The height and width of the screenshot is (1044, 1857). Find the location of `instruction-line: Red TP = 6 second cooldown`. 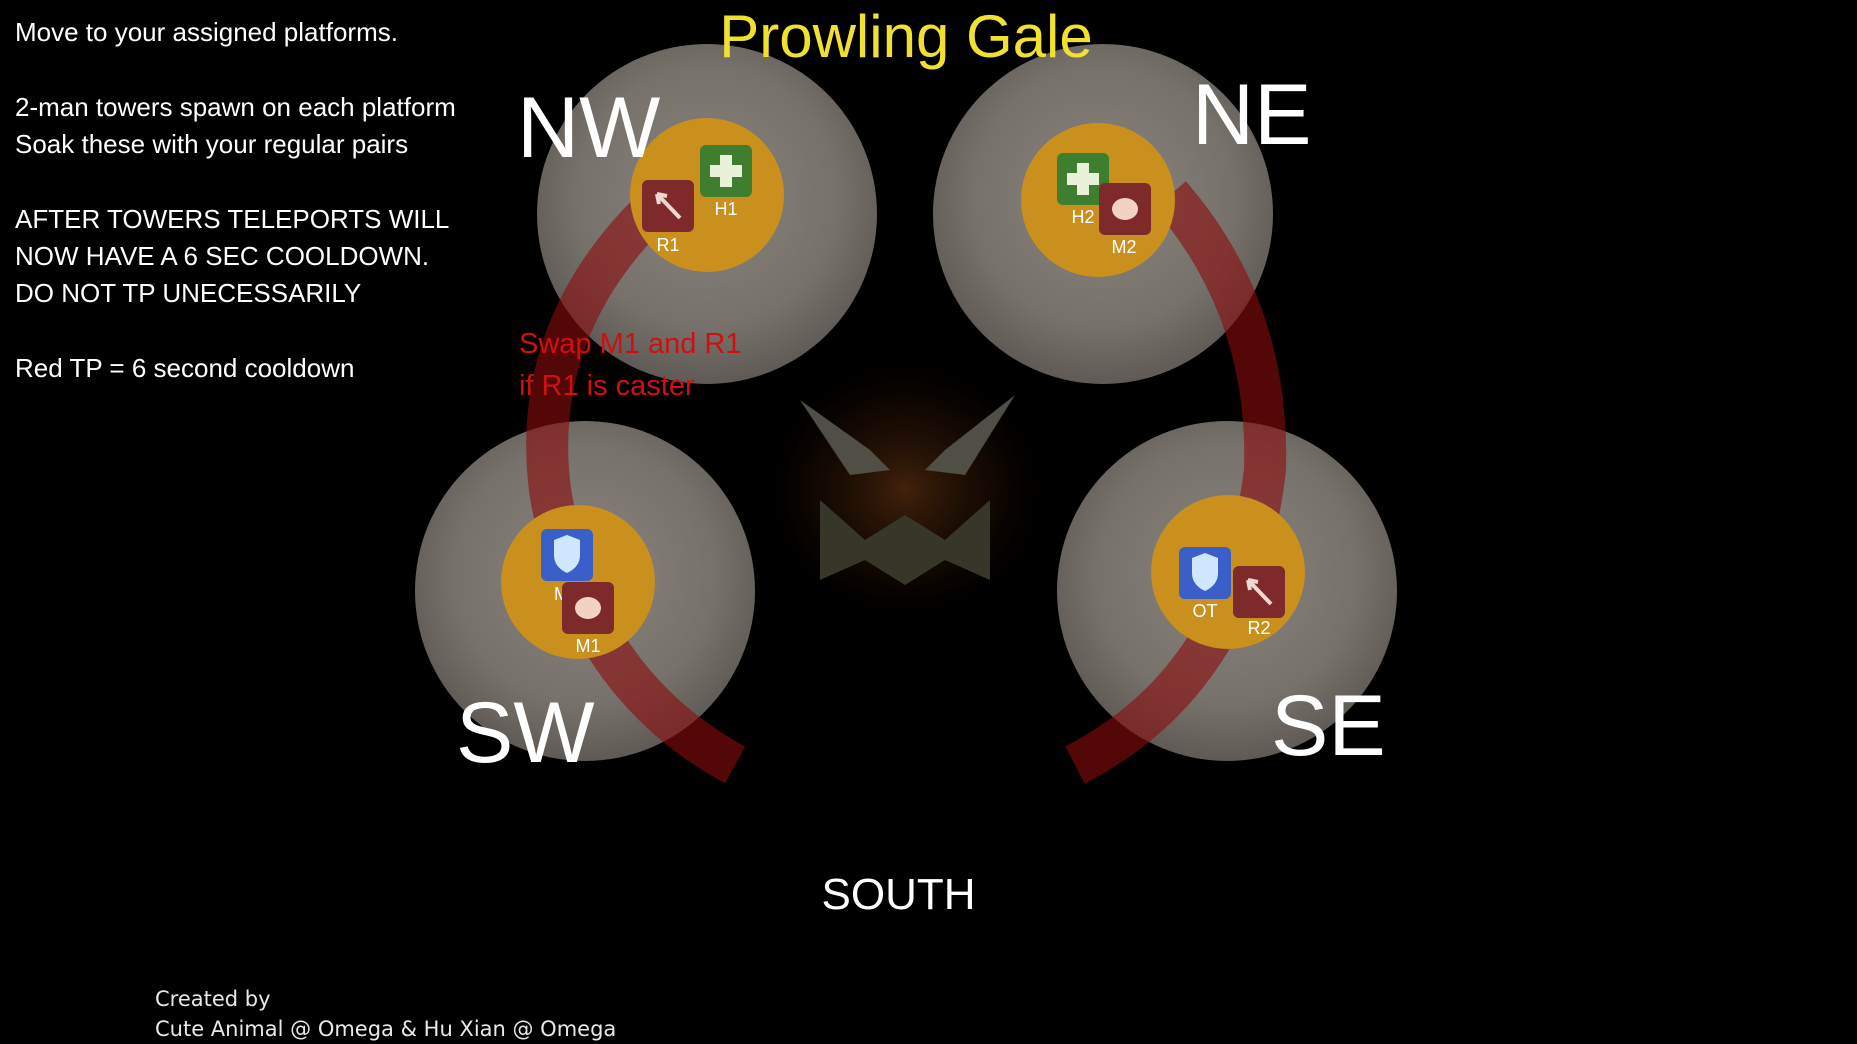

instruction-line: Red TP = 6 second cooldown is located at coordinates (185, 368).